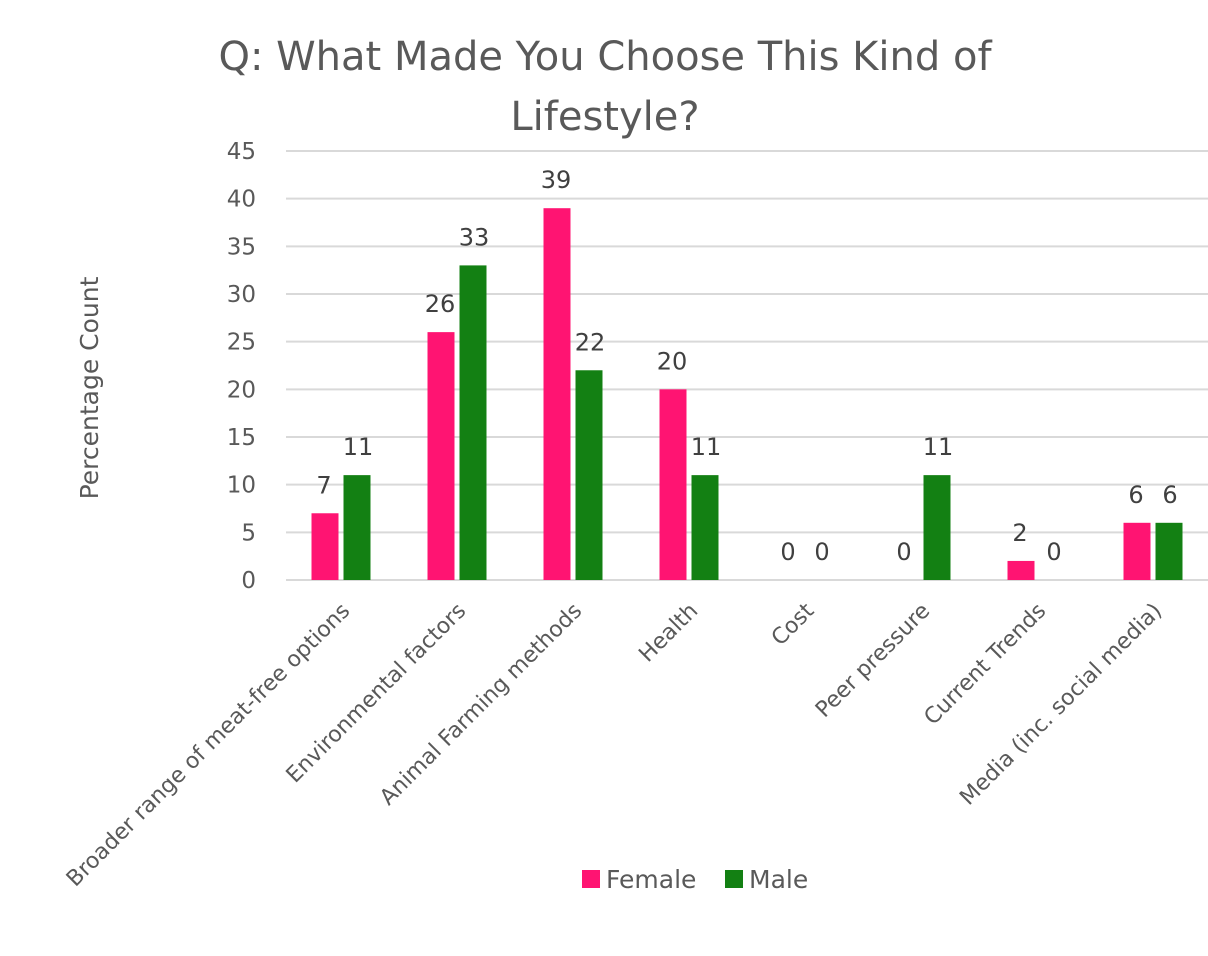 This screenshot has height=956, width=1208. Describe the element at coordinates (248, 533) in the screenshot. I see `y-tick-label: 5` at that location.